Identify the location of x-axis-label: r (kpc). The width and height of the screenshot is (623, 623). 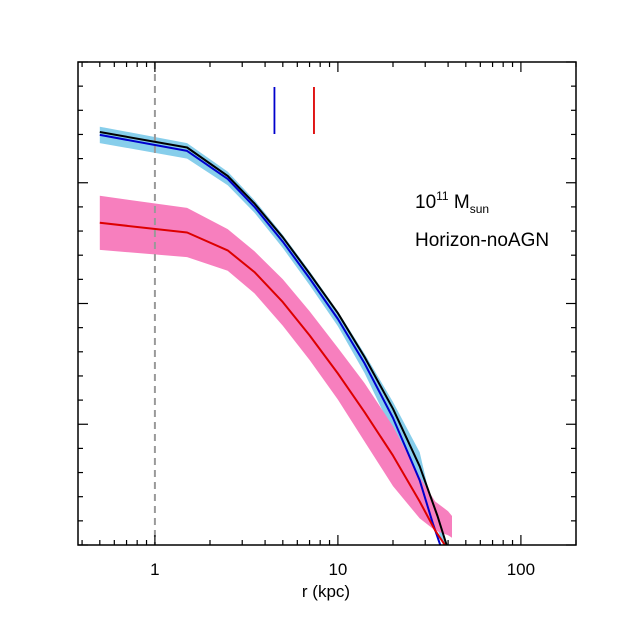
(326, 591).